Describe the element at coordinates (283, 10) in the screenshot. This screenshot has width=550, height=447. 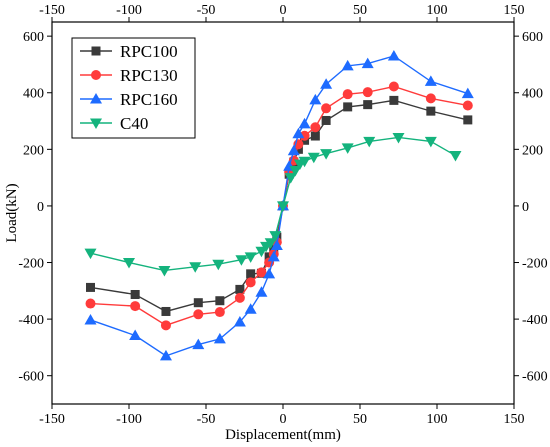
I see `x-tick-label-top: 0` at that location.